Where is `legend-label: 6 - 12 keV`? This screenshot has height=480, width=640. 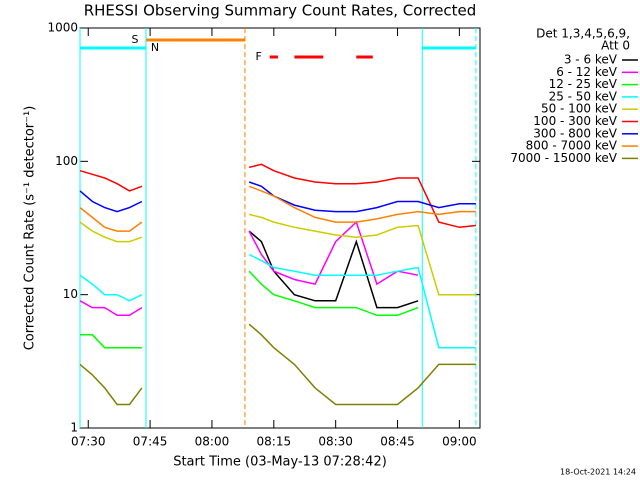 legend-label: 6 - 12 keV is located at coordinates (587, 72).